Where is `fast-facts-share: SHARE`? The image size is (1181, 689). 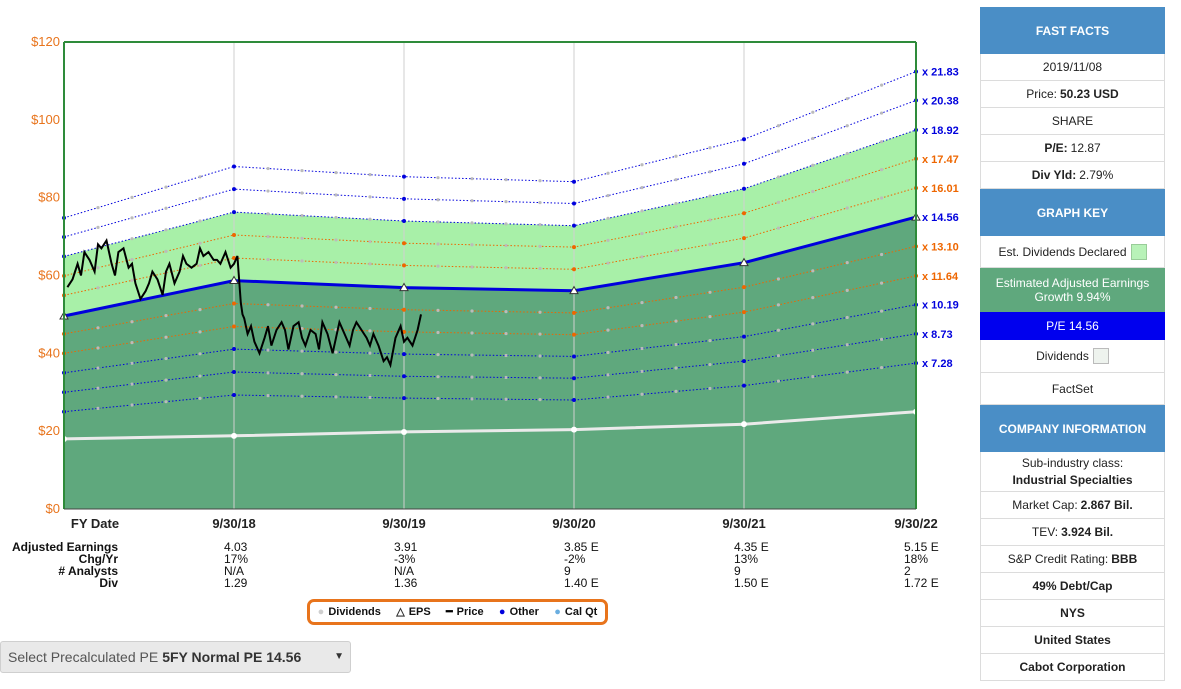 fast-facts-share: SHARE is located at coordinates (1072, 121).